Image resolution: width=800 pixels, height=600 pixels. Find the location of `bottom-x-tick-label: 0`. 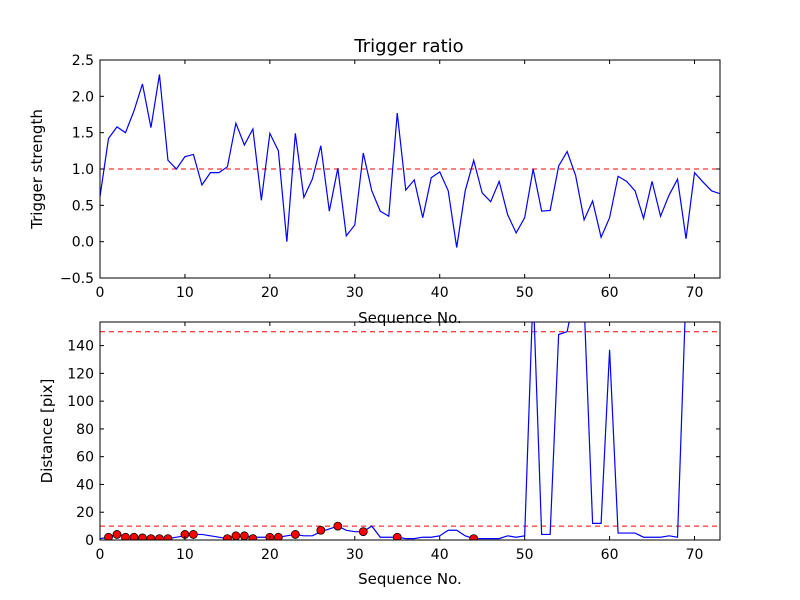

bottom-x-tick-label: 0 is located at coordinates (100, 555).